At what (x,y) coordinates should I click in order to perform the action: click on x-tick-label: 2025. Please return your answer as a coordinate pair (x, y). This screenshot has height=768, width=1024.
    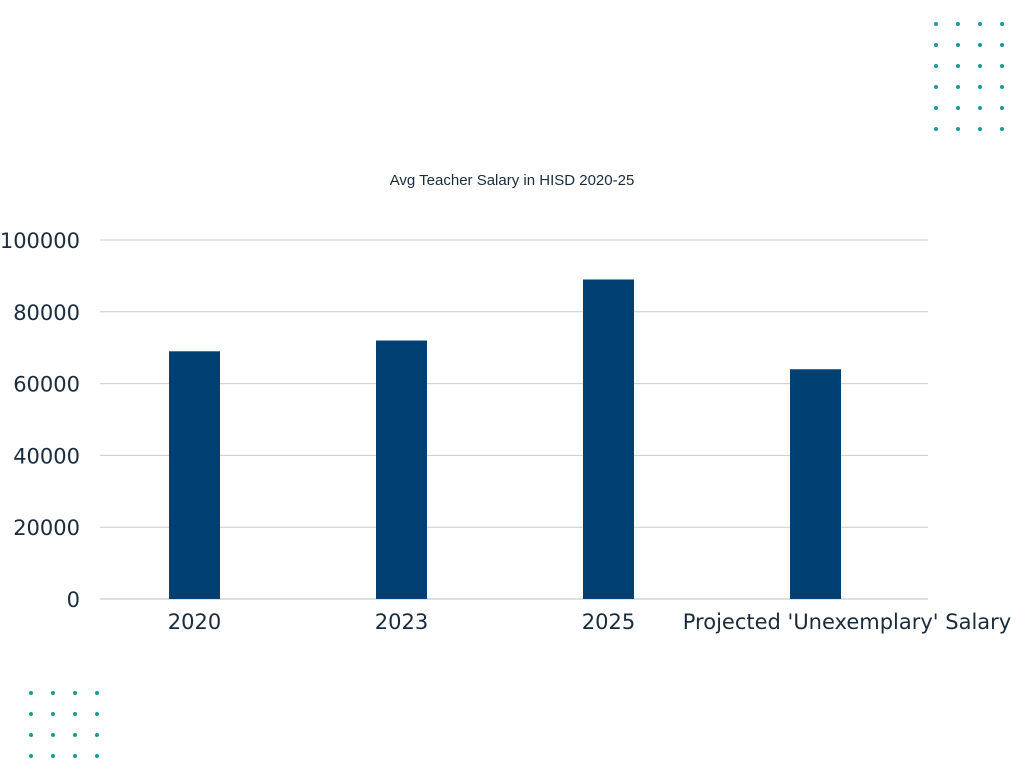
    Looking at the image, I should click on (608, 622).